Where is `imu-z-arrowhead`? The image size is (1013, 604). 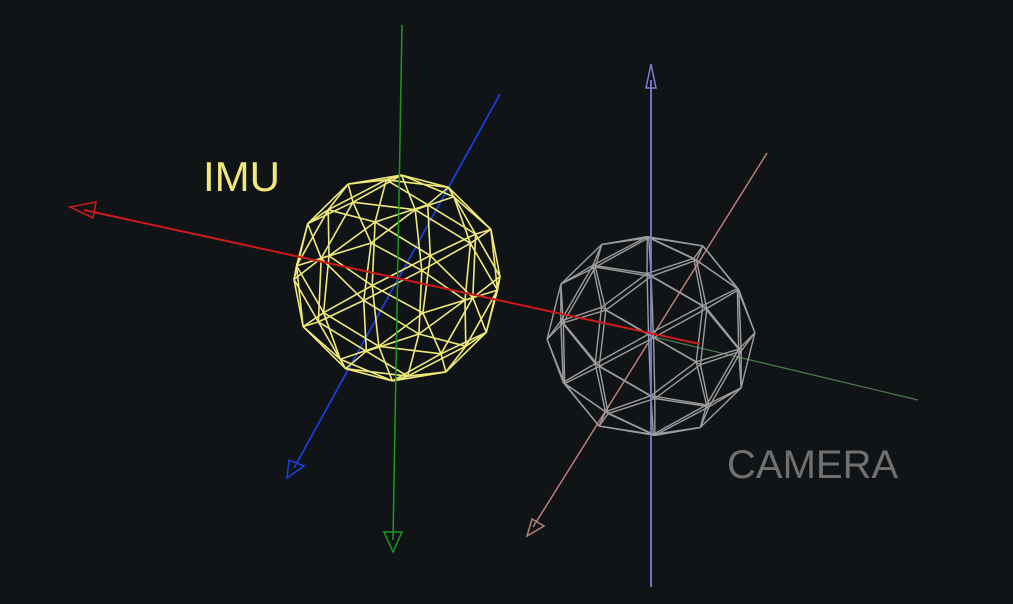 imu-z-arrowhead is located at coordinates (296, 469).